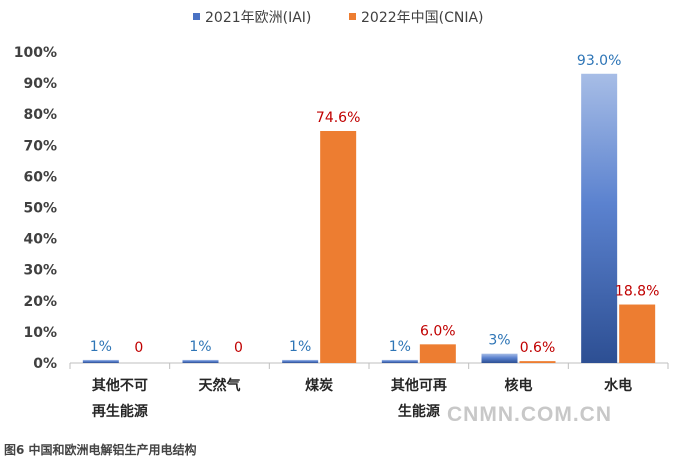 Image resolution: width=697 pixels, height=465 pixels. I want to click on x-tick-label: 煤炭, so click(319, 385).